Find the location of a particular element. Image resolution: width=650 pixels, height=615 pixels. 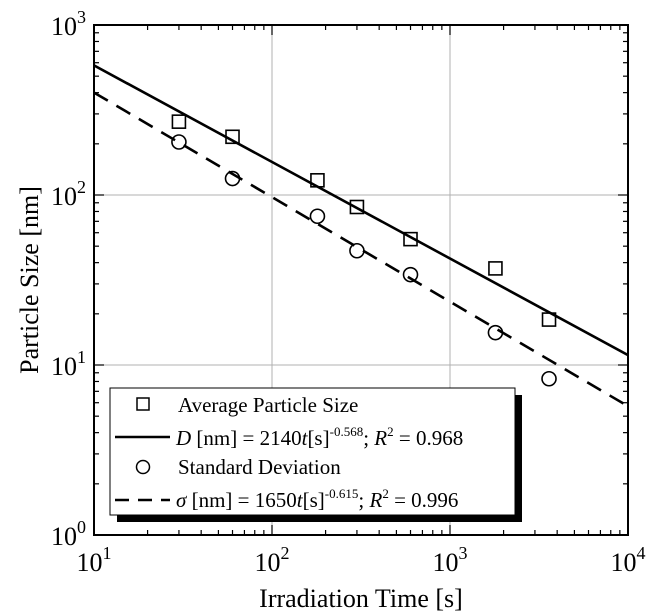

fit-r-value: = 0.996 is located at coordinates (424, 500).